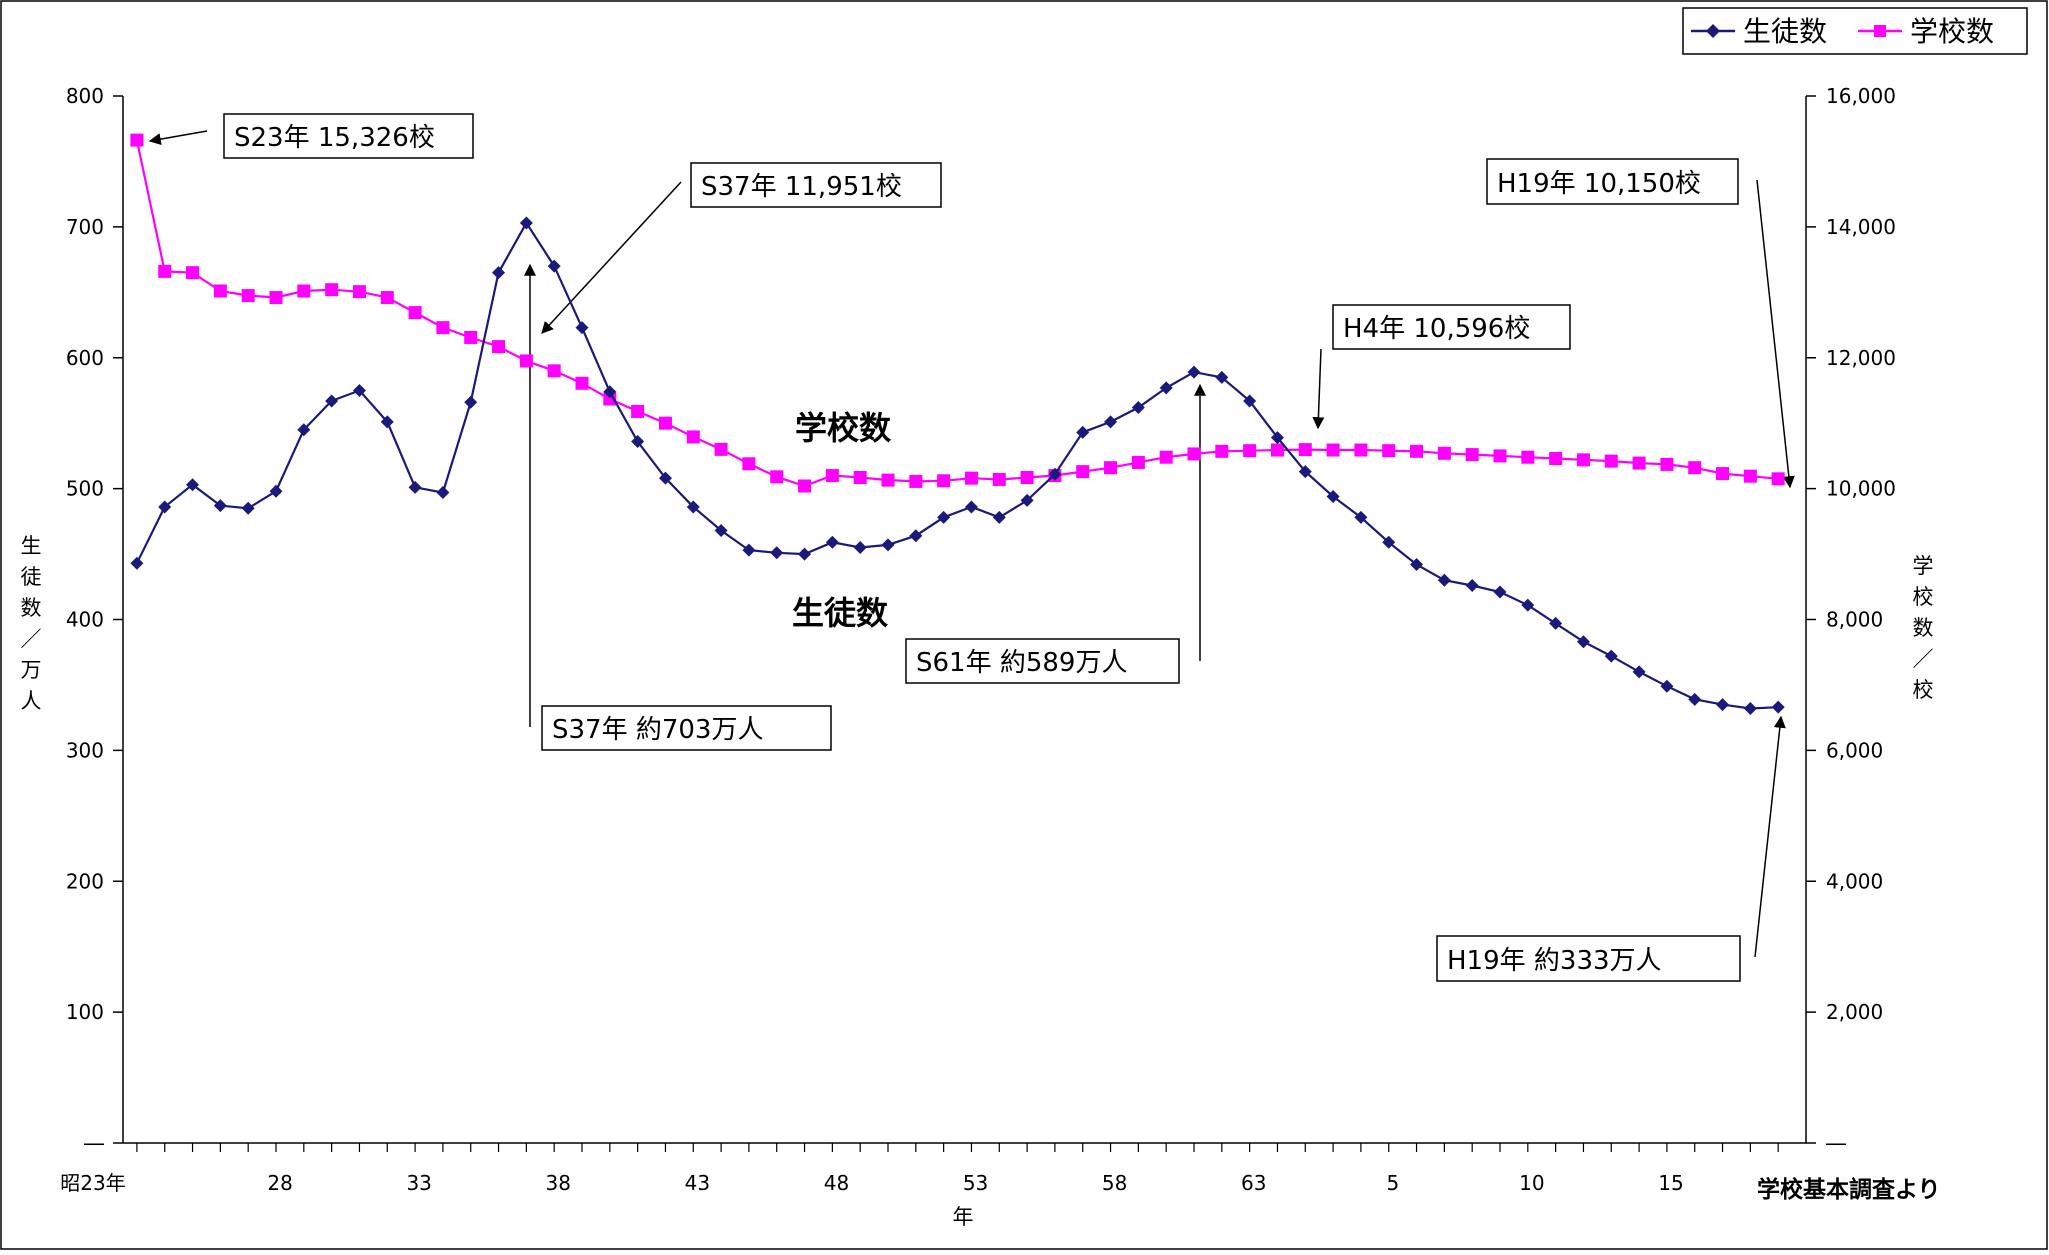 Image resolution: width=2049 pixels, height=1255 pixels. Describe the element at coordinates (1531, 1183) in the screenshot. I see `x-tick-label: 10` at that location.